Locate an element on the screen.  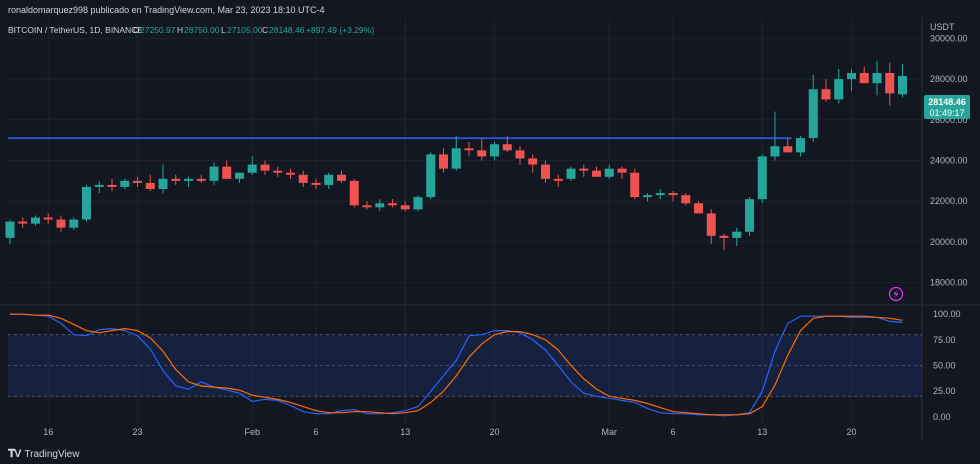
osc-tick-label: 25.00 is located at coordinates (944, 391).